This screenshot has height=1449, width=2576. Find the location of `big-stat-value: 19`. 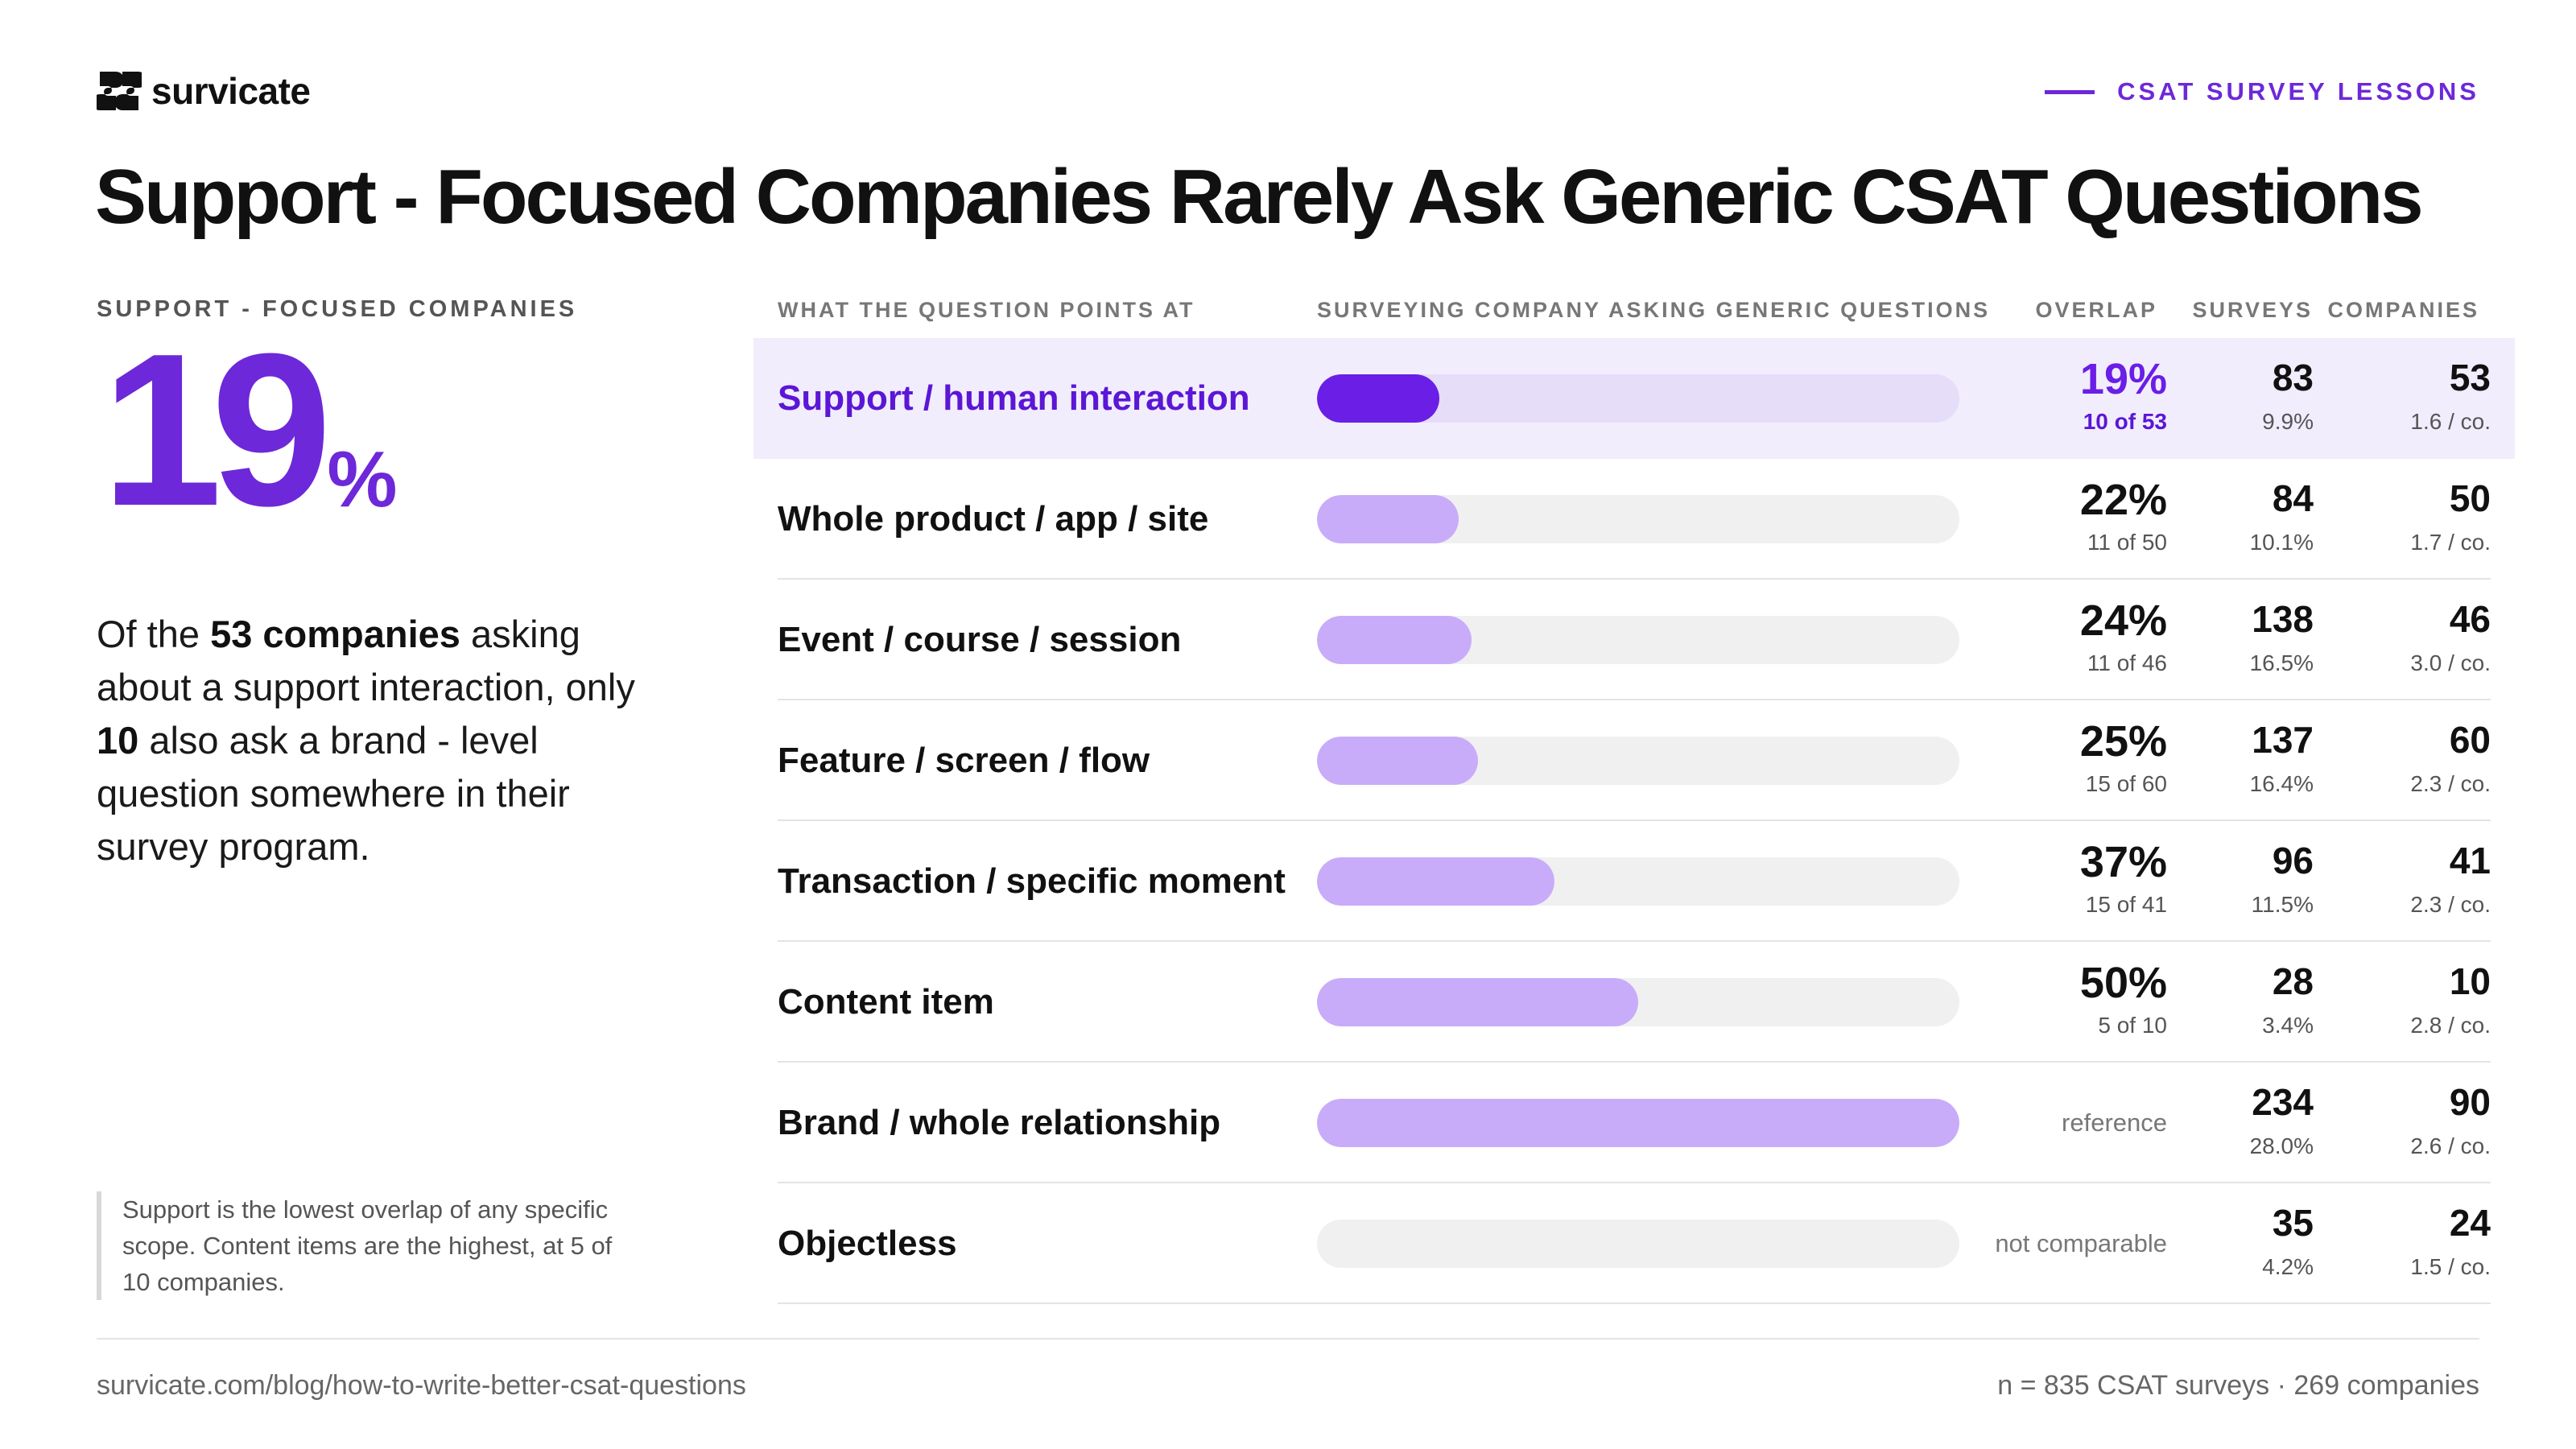

big-stat-value: 19 is located at coordinates (216, 430).